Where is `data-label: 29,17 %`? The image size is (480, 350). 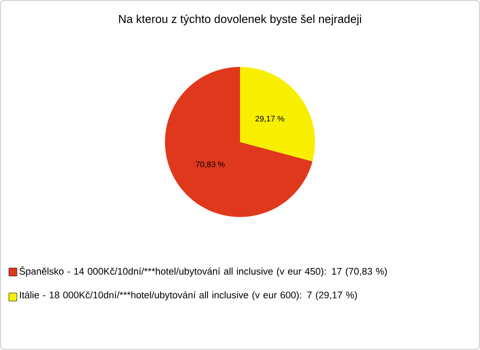
data-label: 29,17 % is located at coordinates (269, 119).